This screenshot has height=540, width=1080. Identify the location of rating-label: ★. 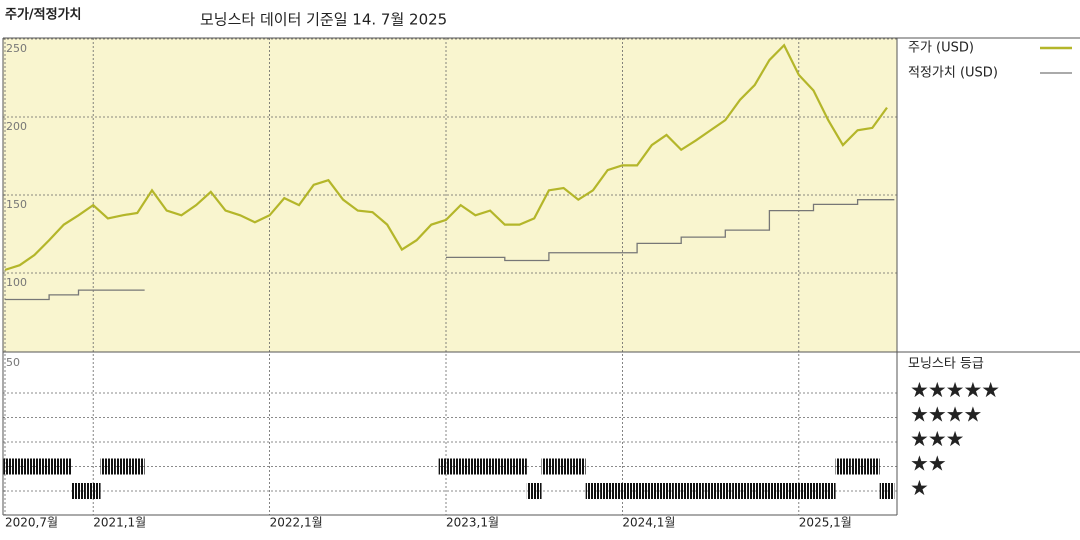
(919, 488).